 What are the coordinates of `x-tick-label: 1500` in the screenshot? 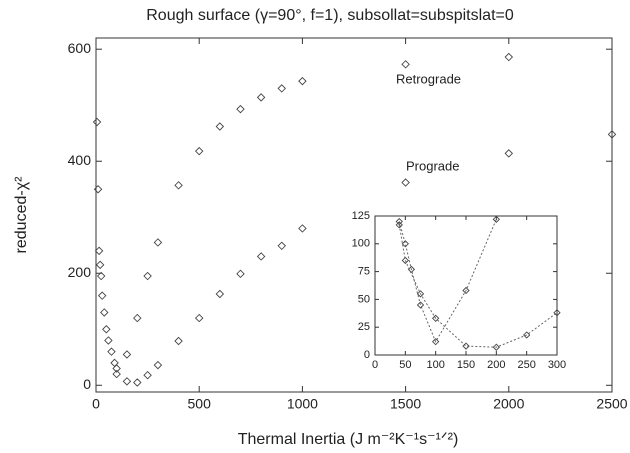 It's located at (405, 403).